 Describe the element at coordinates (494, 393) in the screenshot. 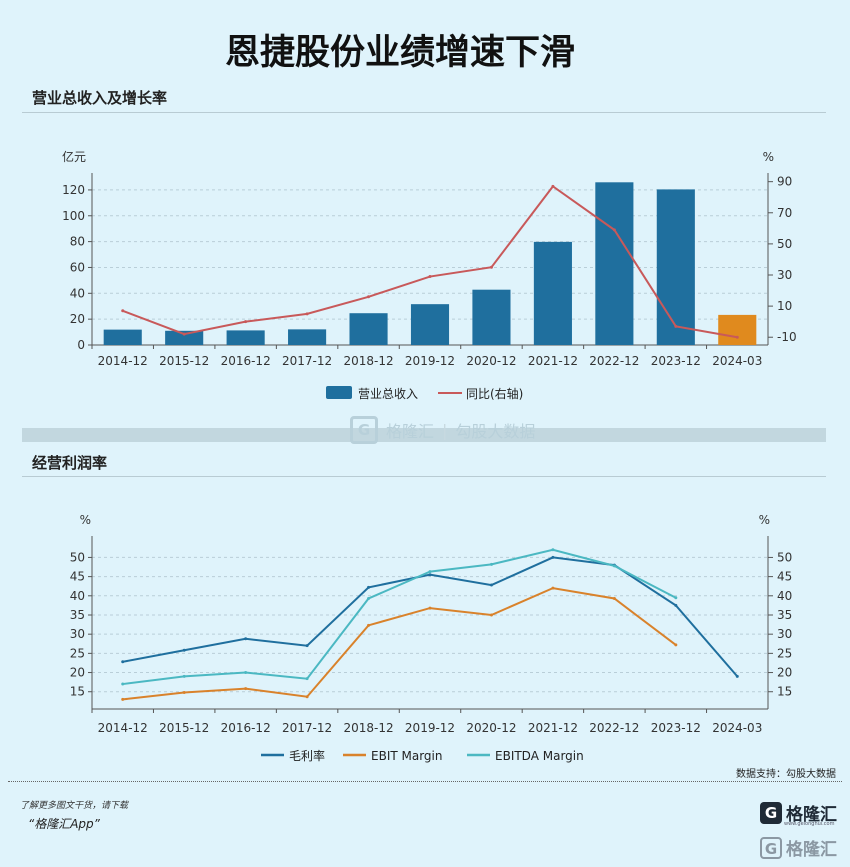

I see `legend-label-yoy: 同比(右轴)` at that location.